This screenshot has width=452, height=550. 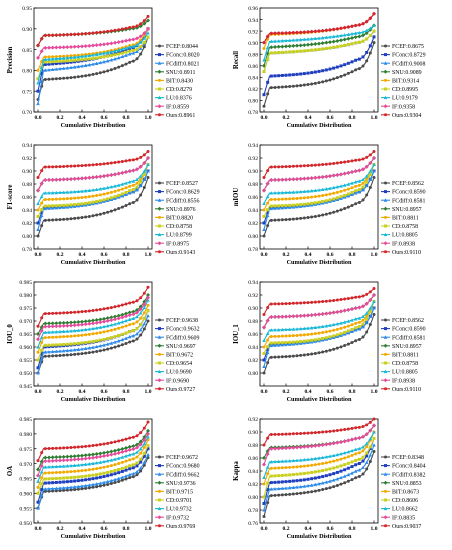 What do you see at coordinates (405, 493) in the screenshot?
I see `legend-entry: BIT:0.8673` at bounding box center [405, 493].